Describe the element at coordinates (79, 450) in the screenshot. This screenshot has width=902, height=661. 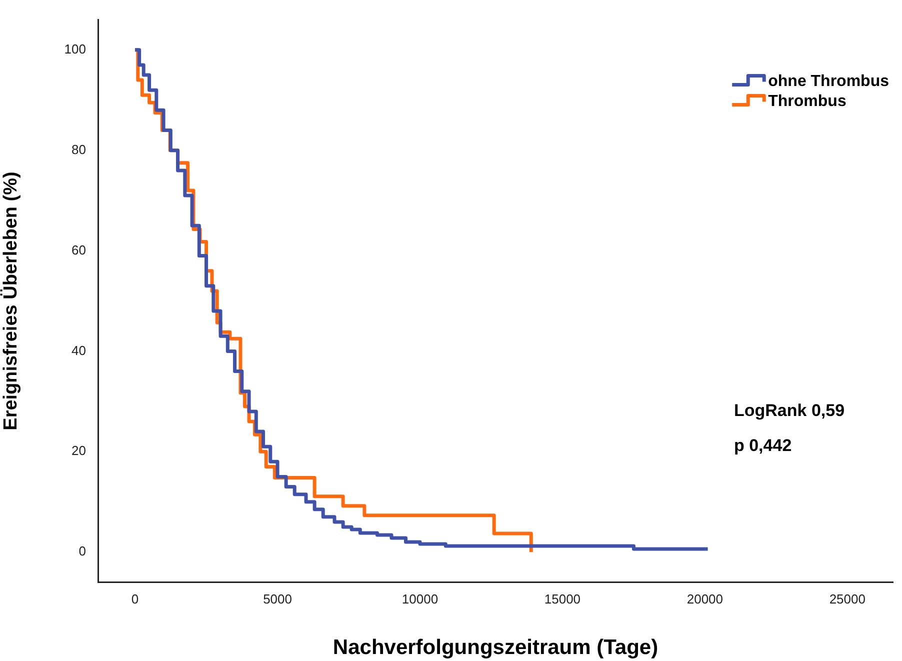
I see `y-tick-label: 20` at that location.